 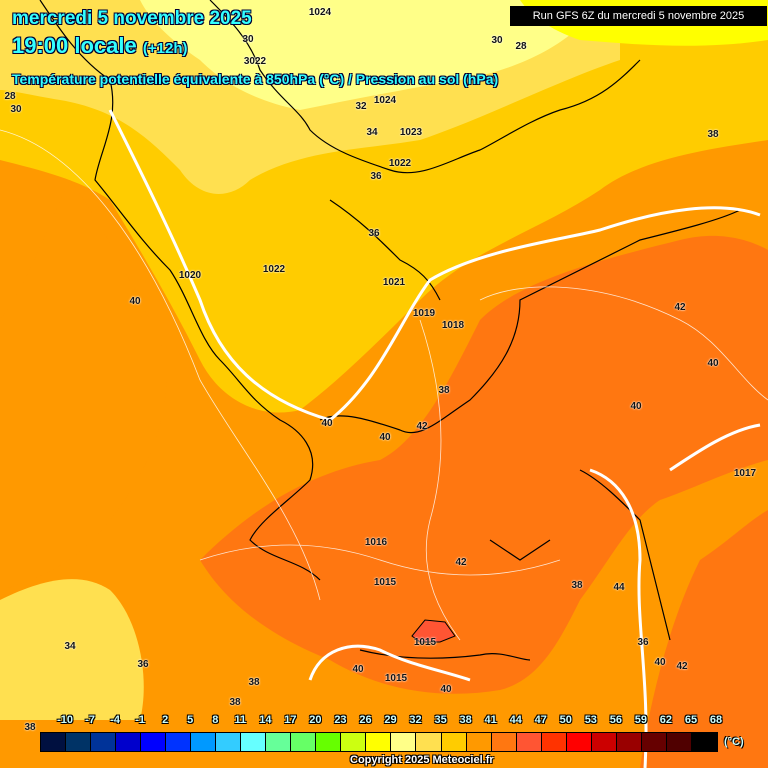 What do you see at coordinates (394, 282) in the screenshot?
I see `map-value-label: 1021` at bounding box center [394, 282].